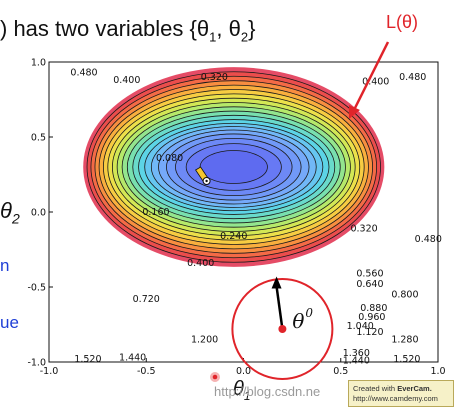  Describe the element at coordinates (169, 158) in the screenshot. I see `contour-label: 0.080` at that location.